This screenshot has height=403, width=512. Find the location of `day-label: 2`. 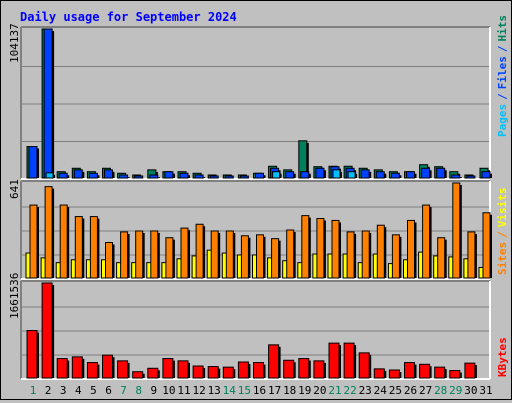

day-label: 2 is located at coordinates (48, 390).